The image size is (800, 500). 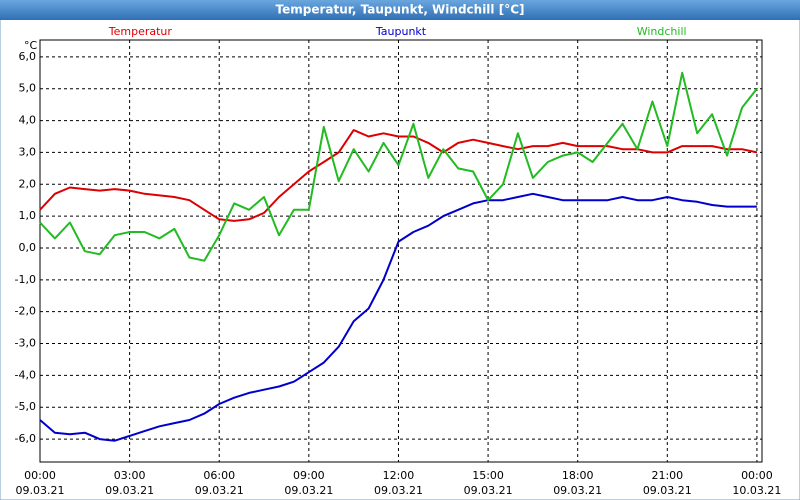 I want to click on y-tick-label: 6,0, so click(x=28, y=56).